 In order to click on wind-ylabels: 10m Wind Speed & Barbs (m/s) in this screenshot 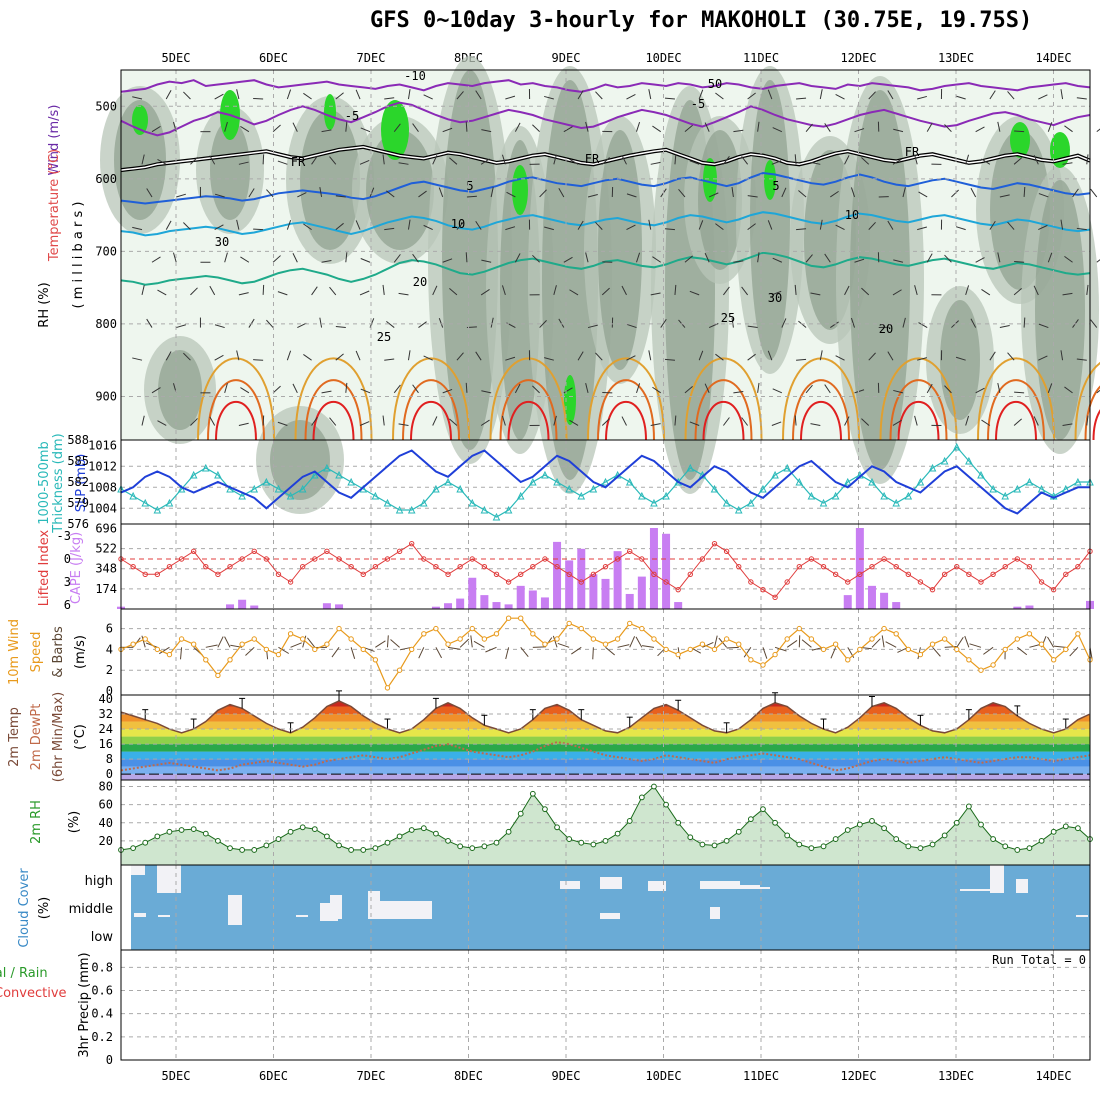, I will do `click(47, 652)`.